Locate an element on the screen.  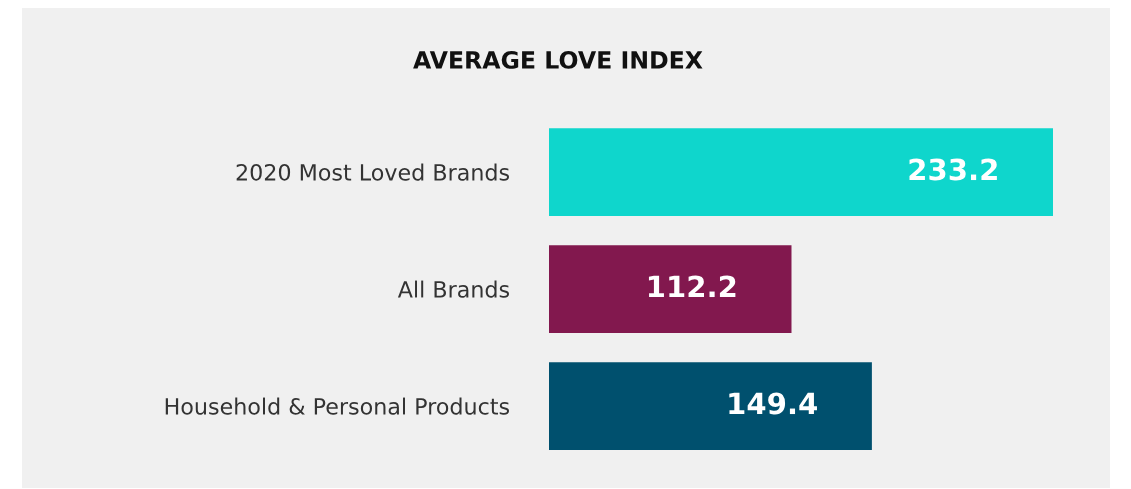
data-label: 233.2 is located at coordinates (953, 169).